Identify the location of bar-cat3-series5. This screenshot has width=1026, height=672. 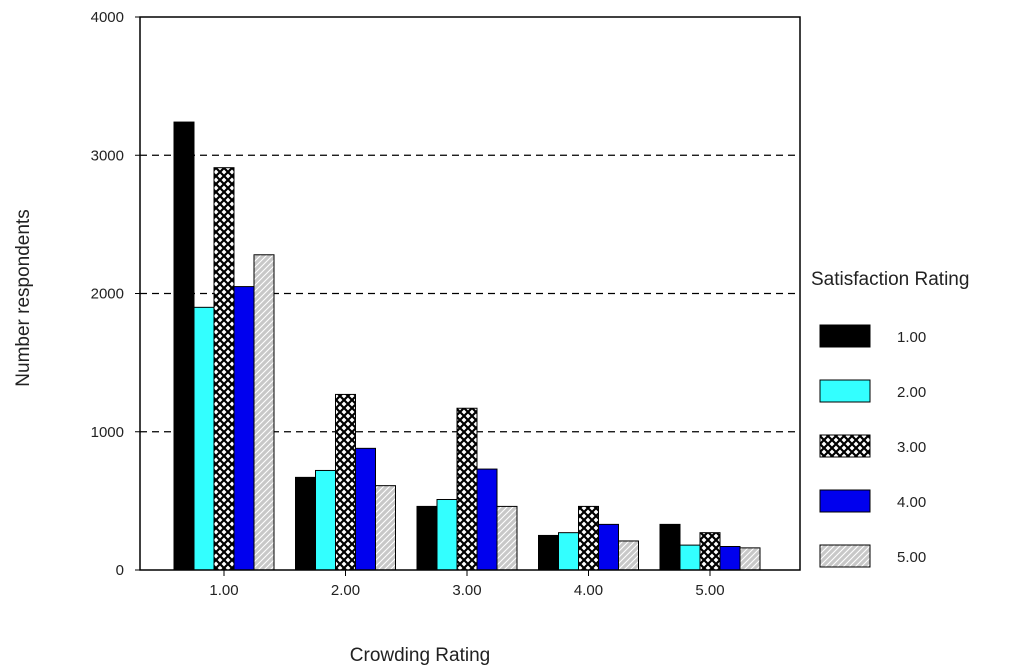
(507, 538).